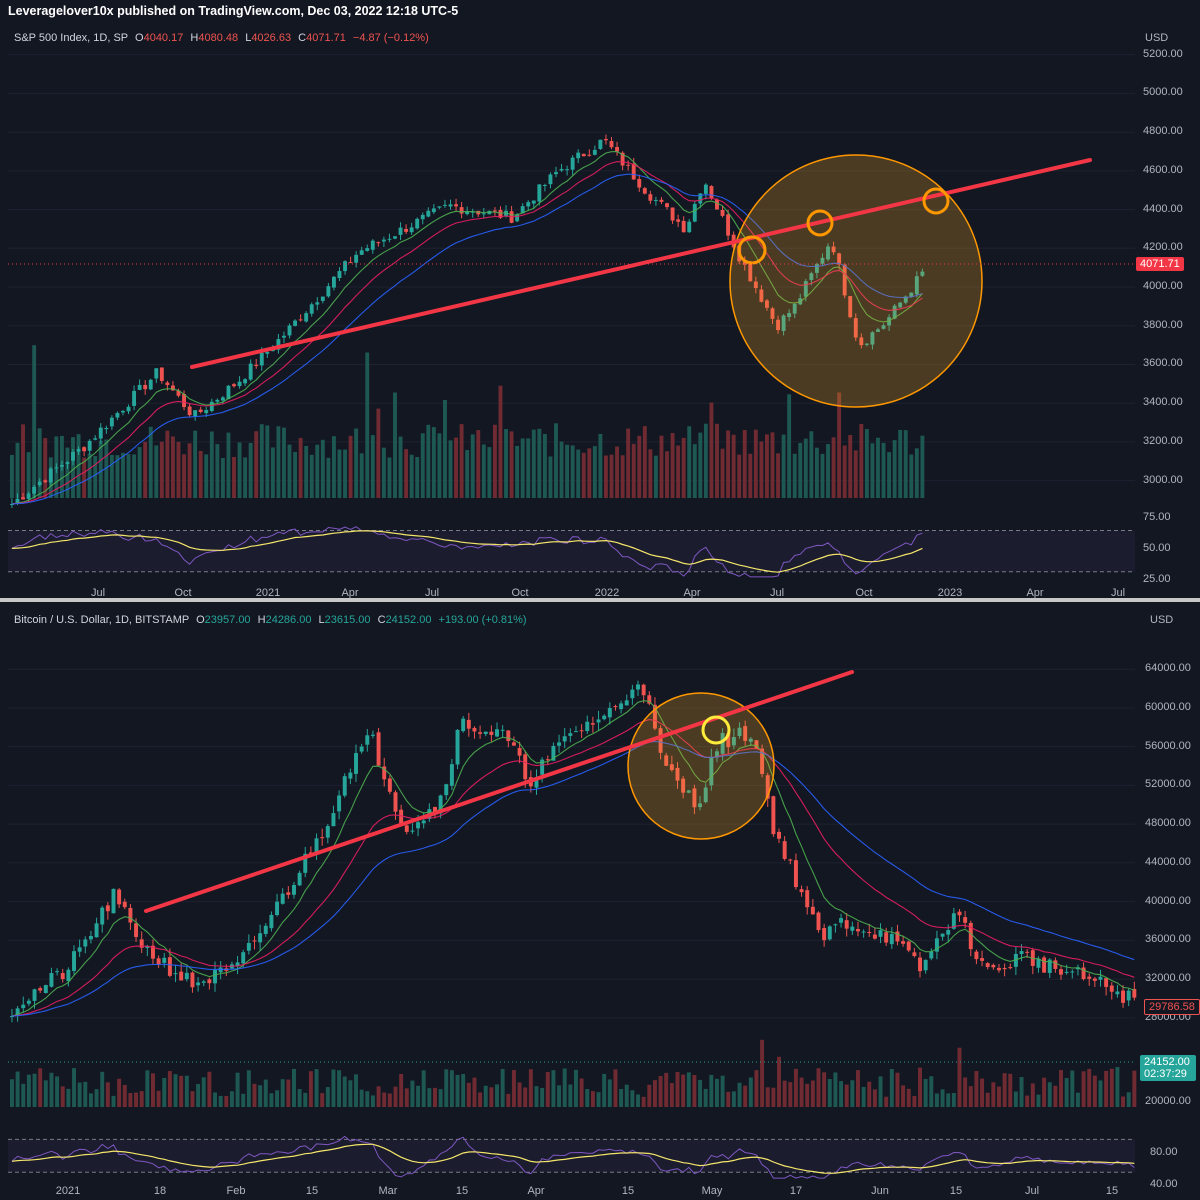 This screenshot has height=1200, width=1200. I want to click on btc-close: 24152.00, so click(408, 620).